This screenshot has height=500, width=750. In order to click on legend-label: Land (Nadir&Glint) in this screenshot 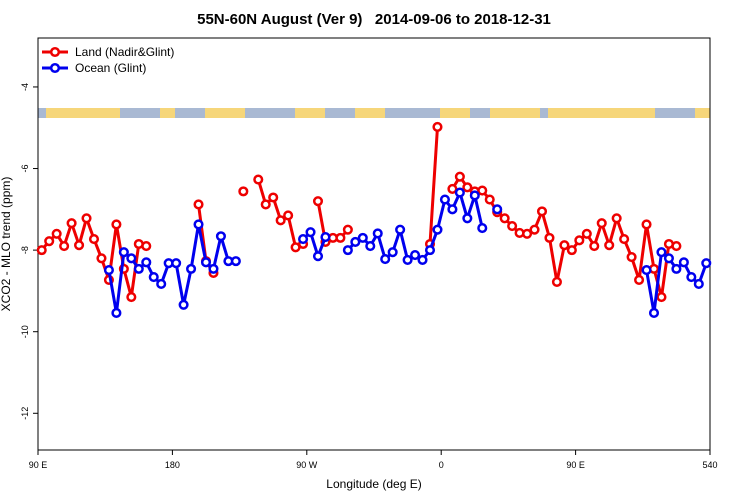, I will do `click(124, 52)`.